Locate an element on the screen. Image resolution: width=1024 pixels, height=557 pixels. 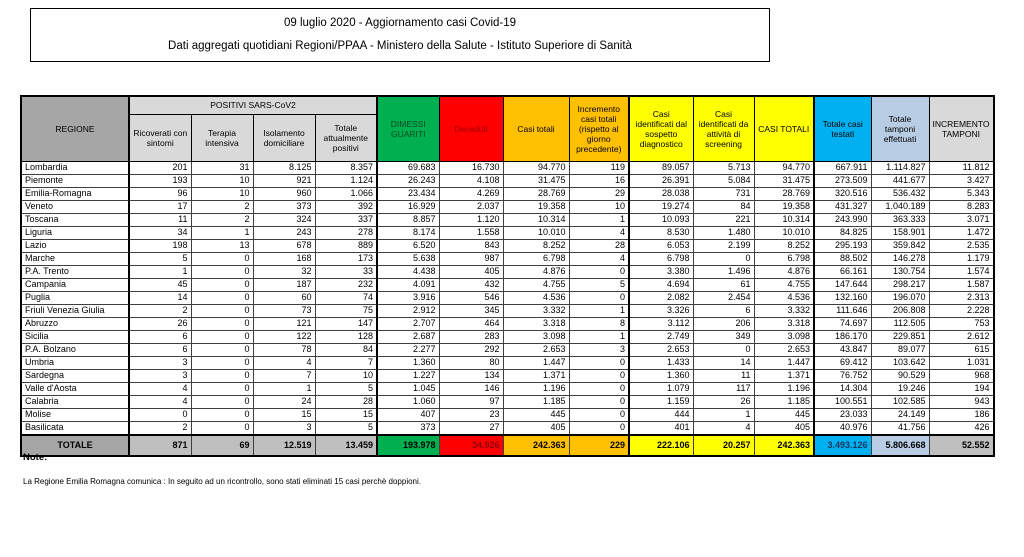
cell-value: 8.252 is located at coordinates (784, 246).